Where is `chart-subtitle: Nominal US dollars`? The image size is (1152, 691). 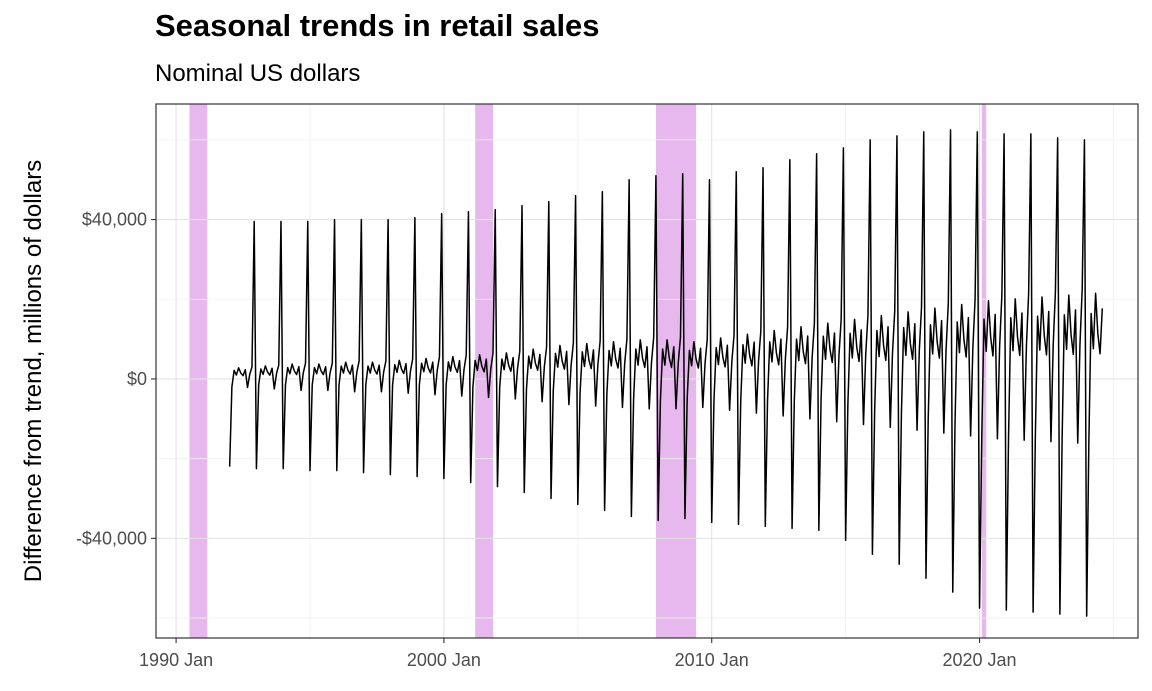 chart-subtitle: Nominal US dollars is located at coordinates (258, 73).